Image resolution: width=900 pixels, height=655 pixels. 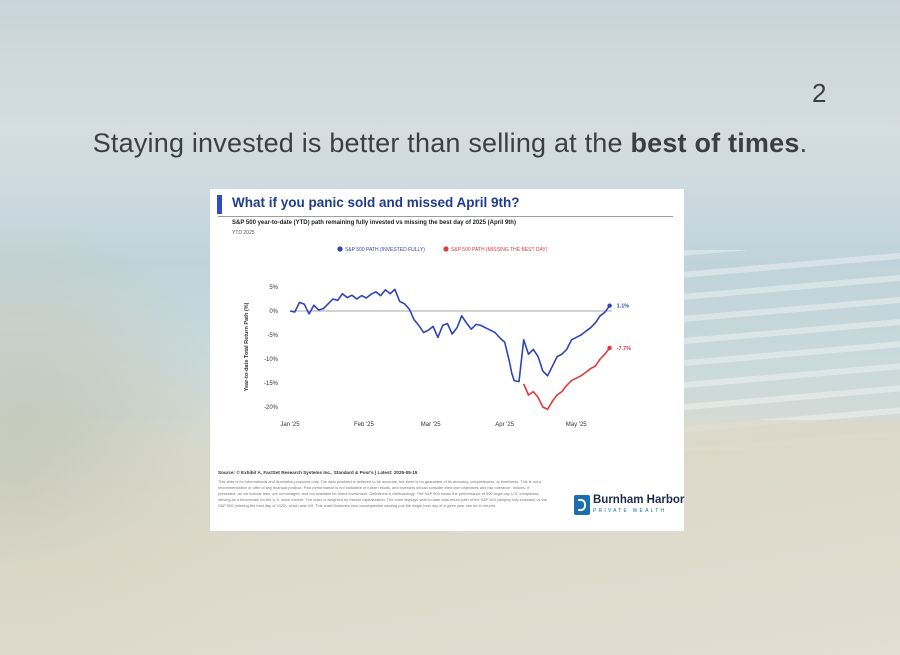 I want to click on series-line-missing-best-day, so click(x=566, y=379).